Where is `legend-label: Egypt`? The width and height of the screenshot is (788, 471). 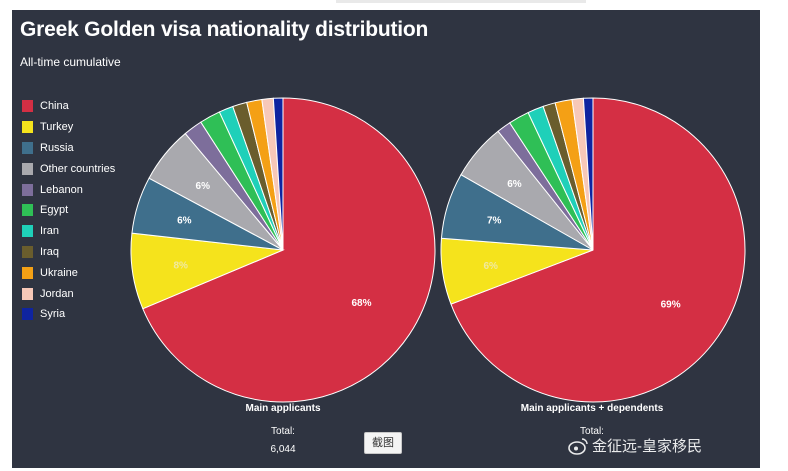 legend-label: Egypt is located at coordinates (54, 210).